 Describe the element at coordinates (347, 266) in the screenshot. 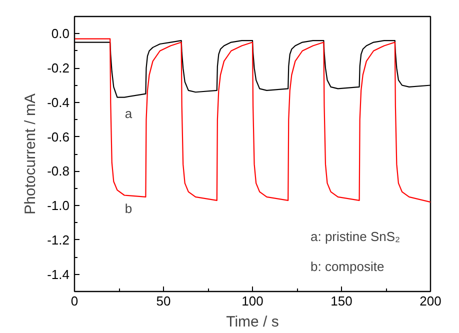

I see `annotation: b: composite` at that location.